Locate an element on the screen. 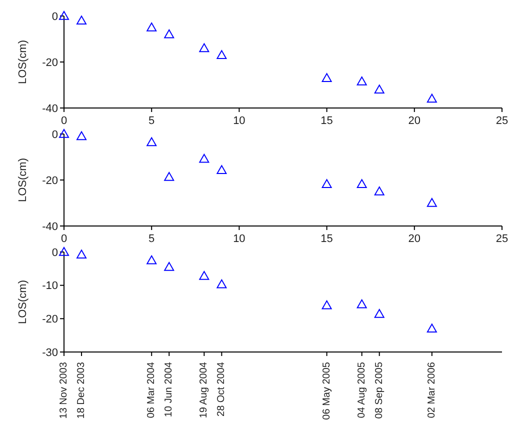 The width and height of the screenshot is (524, 434). x-tick-label: 19 Aug 2004 is located at coordinates (204, 390).